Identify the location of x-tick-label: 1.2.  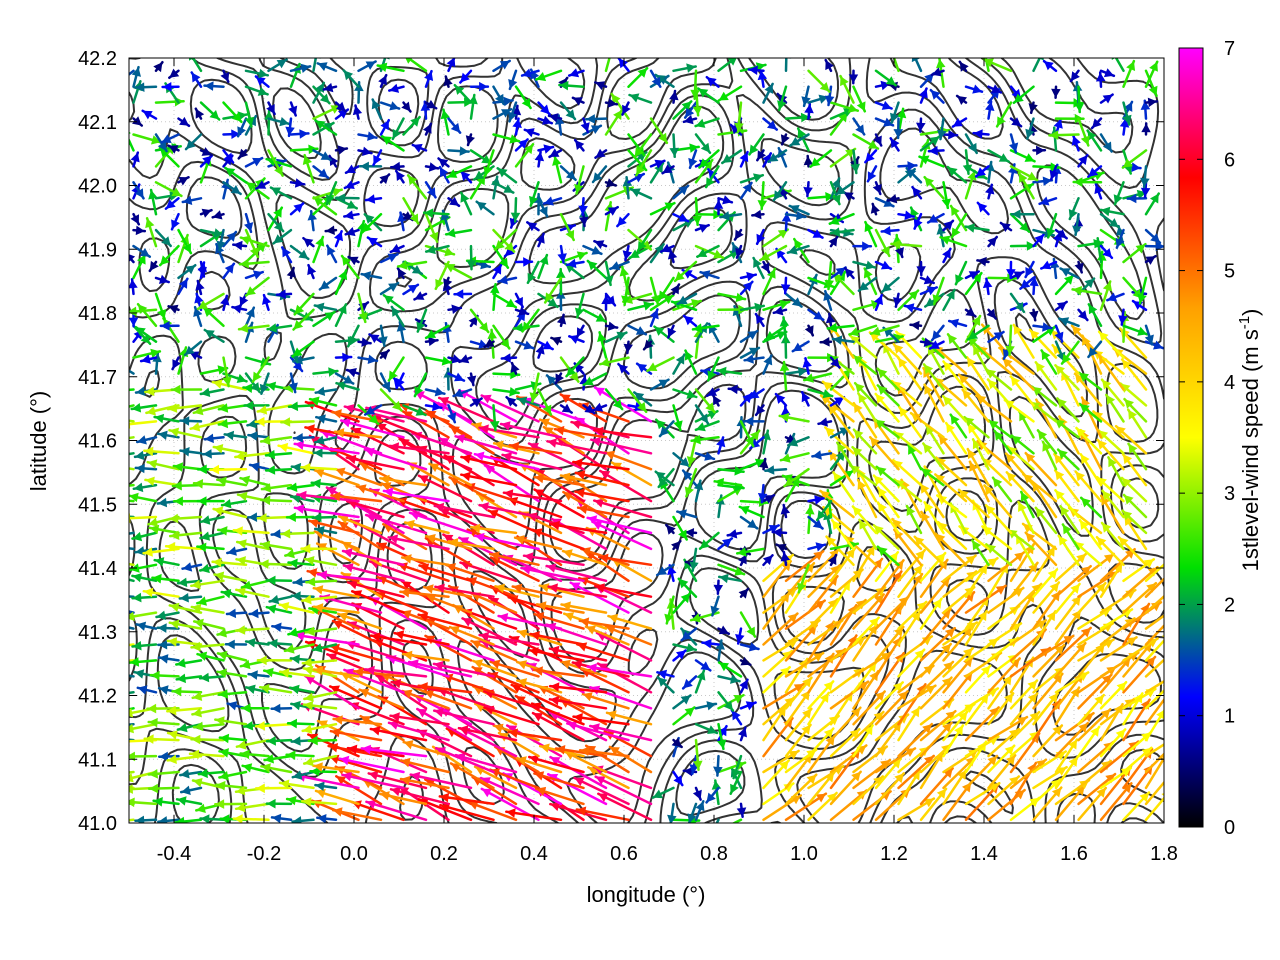
(894, 854).